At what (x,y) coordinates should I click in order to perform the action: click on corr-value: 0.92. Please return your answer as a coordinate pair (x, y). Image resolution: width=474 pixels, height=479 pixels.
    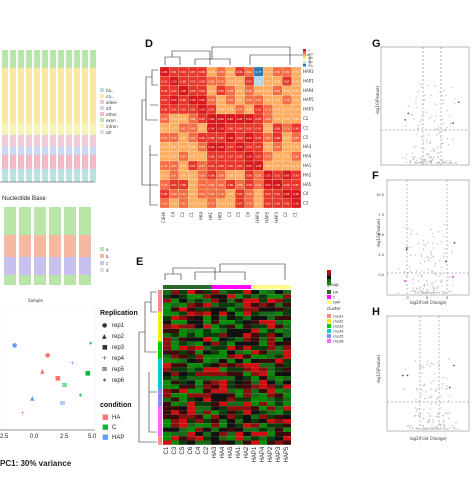
    Looking at the image, I should click on (259, 119).